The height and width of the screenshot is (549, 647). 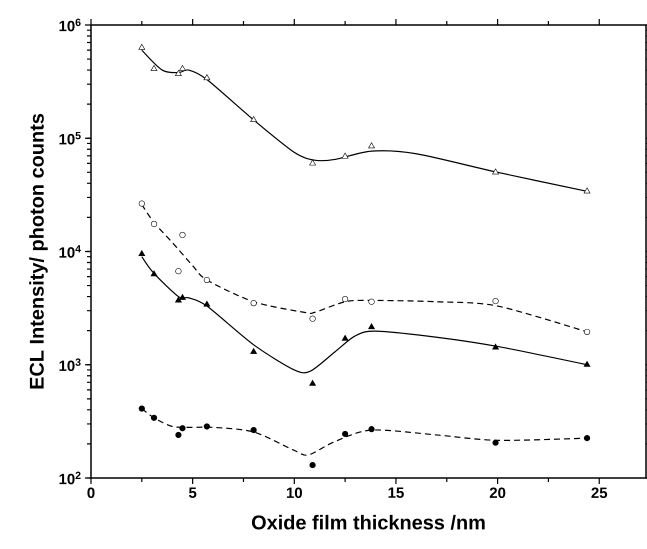 What do you see at coordinates (70, 365) in the screenshot?
I see `y-tick-label: 10$^{3}$` at bounding box center [70, 365].